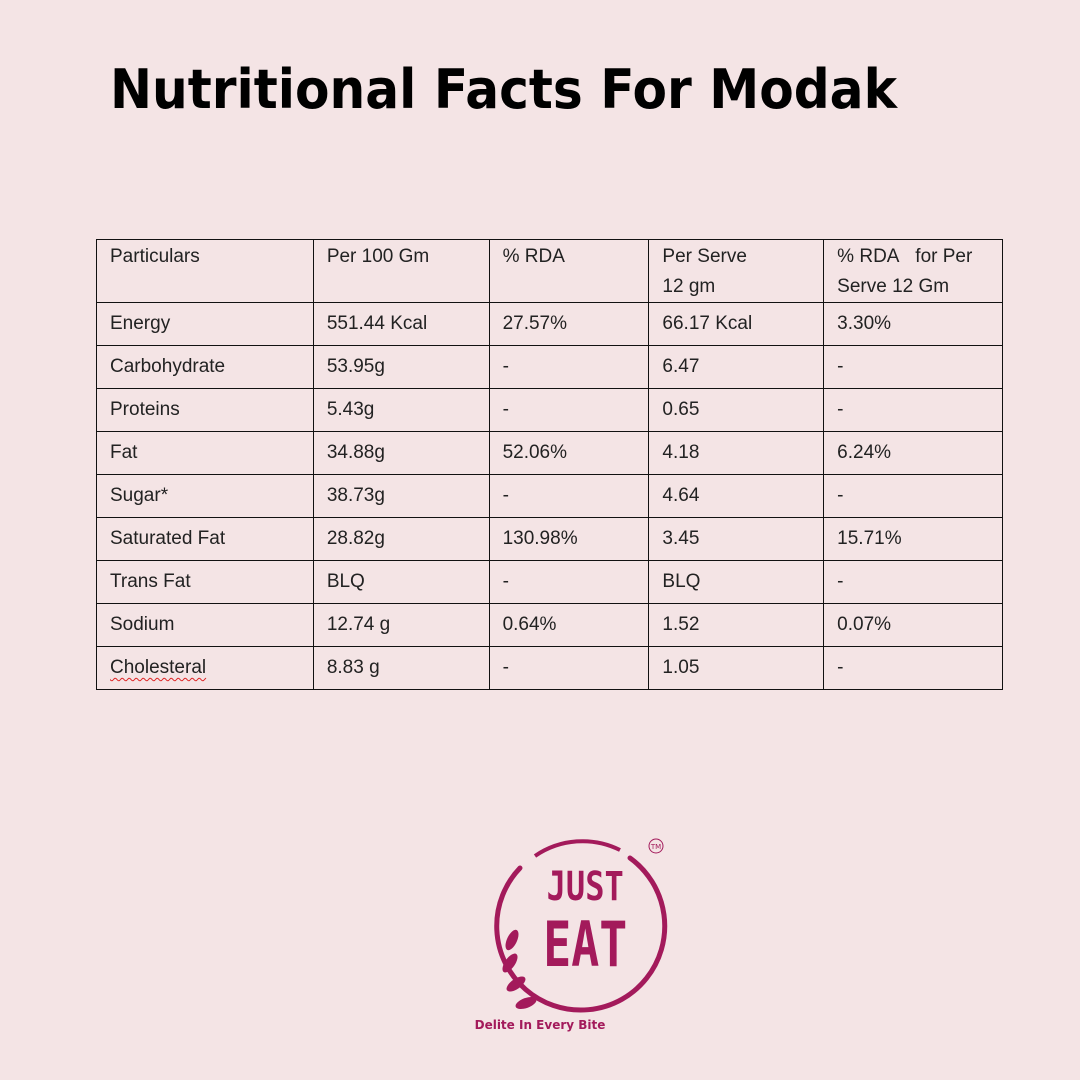 This screenshot has width=1080, height=1080. What do you see at coordinates (736, 367) in the screenshot?
I see `table-cell: 6.47` at bounding box center [736, 367].